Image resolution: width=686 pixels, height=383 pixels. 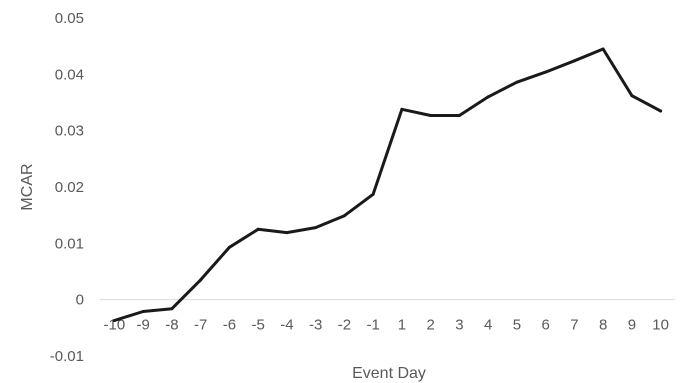 What do you see at coordinates (286, 325) in the screenshot?
I see `x-tick-label: -4` at bounding box center [286, 325].